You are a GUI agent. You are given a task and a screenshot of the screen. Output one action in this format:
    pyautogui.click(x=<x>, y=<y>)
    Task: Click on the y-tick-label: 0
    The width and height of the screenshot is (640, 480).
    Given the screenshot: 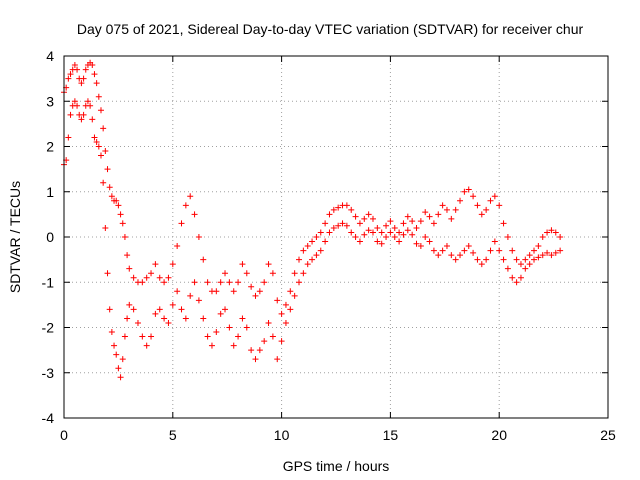 What is the action you would take?
    pyautogui.click(x=50, y=237)
    